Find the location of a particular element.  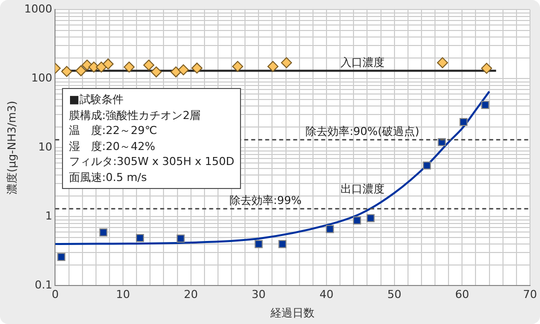

x-tick-label: 0 is located at coordinates (55, 295).